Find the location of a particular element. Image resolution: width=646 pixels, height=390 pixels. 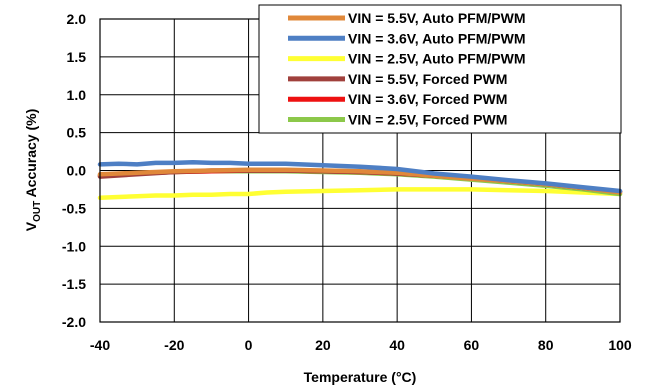

y-axis-title-suffix: Accuracy (%) is located at coordinates (31, 155).